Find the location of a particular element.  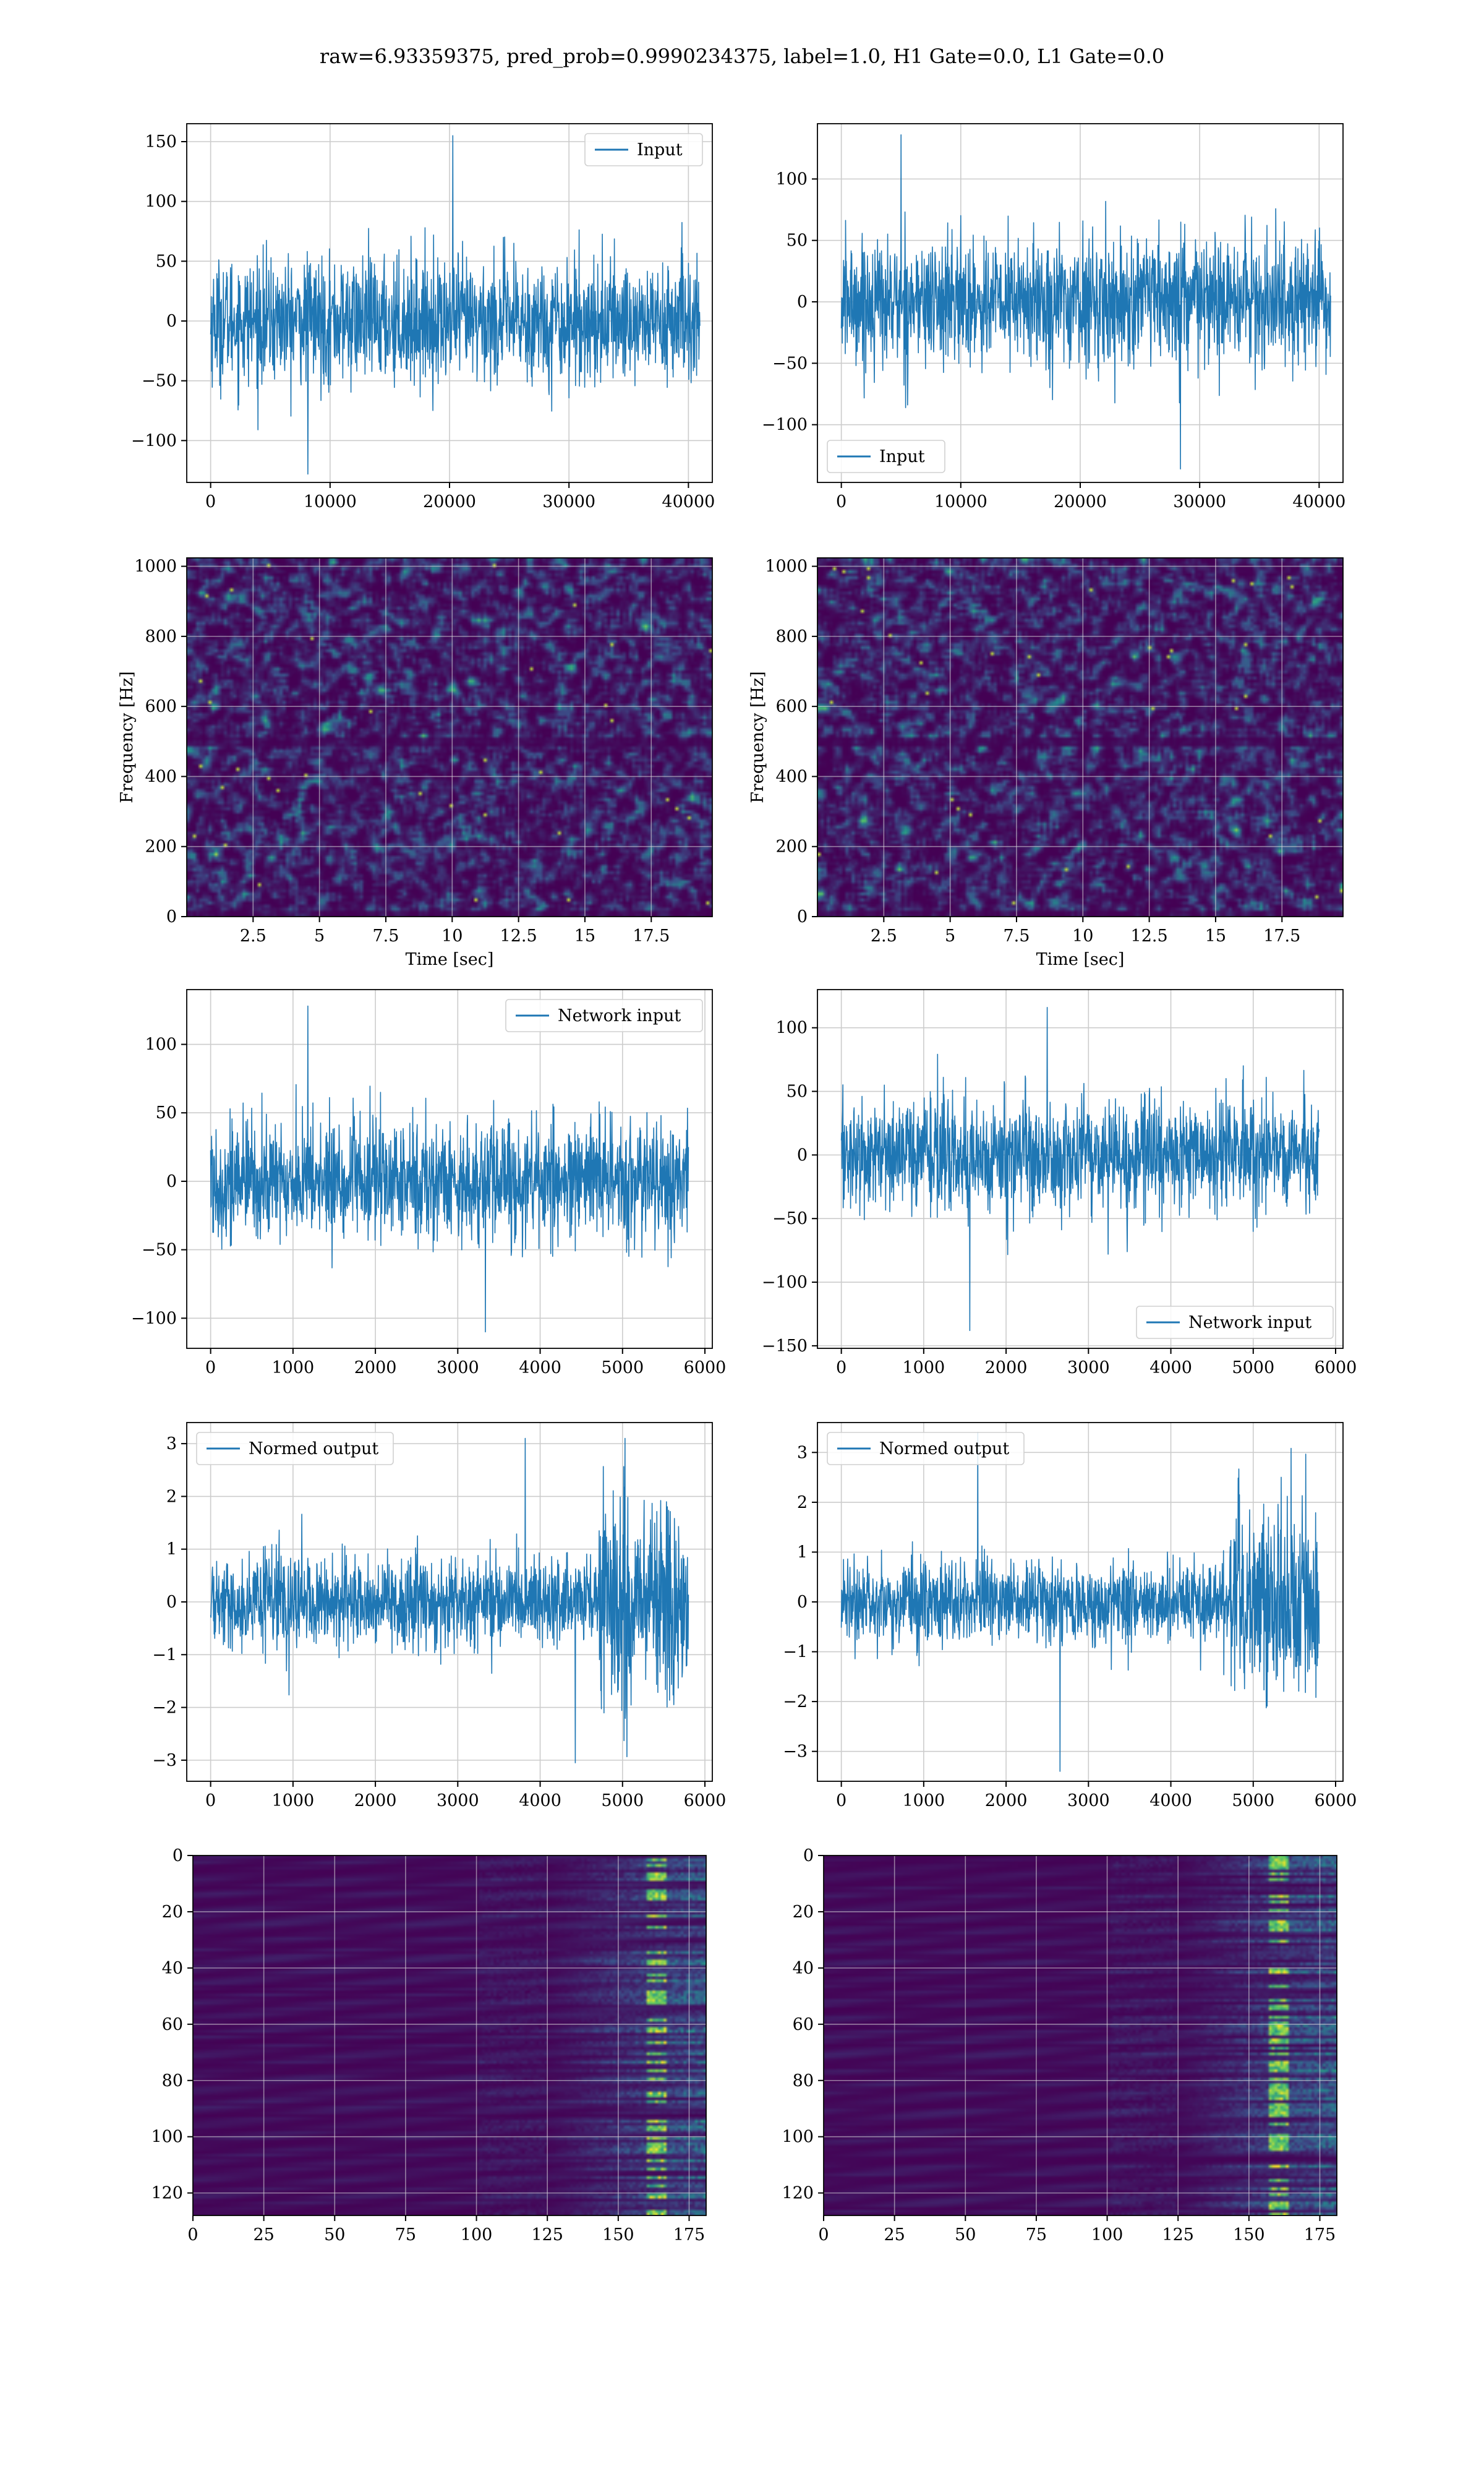

x-tick-label: 7.5 is located at coordinates (385, 936).